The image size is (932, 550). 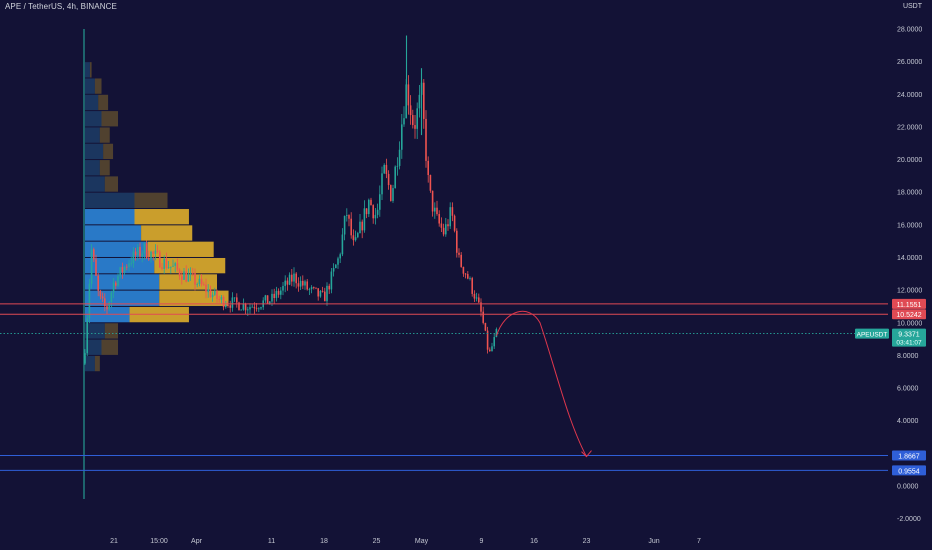 I want to click on projection-arrow, so click(x=544, y=384).